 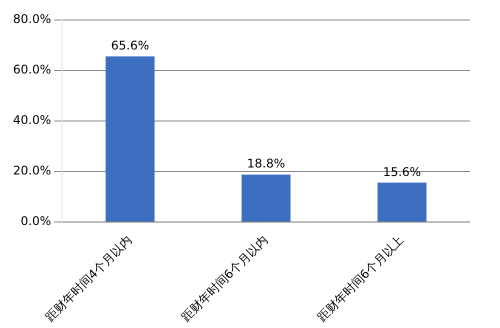 I want to click on y-tick-label: 80.0%, so click(x=32, y=19).